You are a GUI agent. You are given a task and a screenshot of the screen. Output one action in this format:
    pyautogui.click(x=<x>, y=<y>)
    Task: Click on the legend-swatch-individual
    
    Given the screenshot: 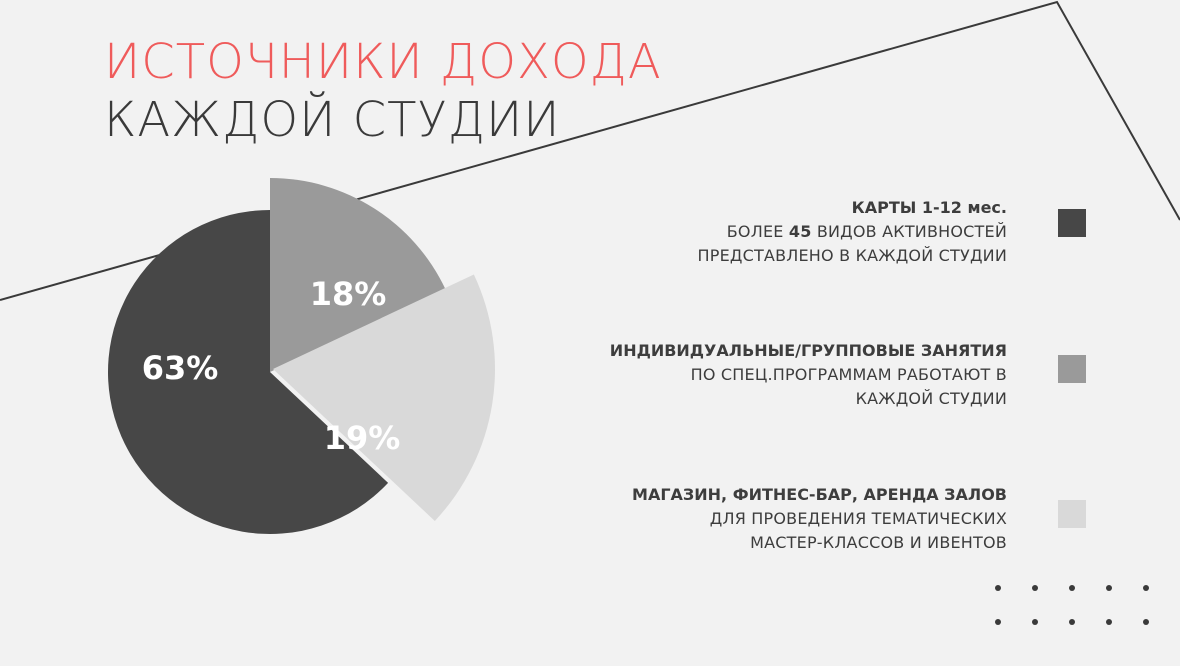 What is the action you would take?
    pyautogui.click(x=1072, y=369)
    